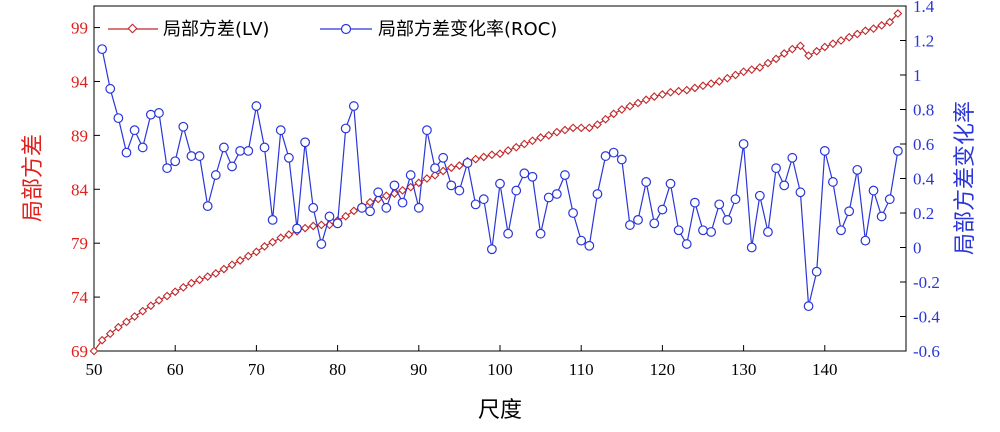 The image size is (1000, 432). Describe the element at coordinates (85, 190) in the screenshot. I see `left-axis: 69 74 79 84 89 94 99` at that location.